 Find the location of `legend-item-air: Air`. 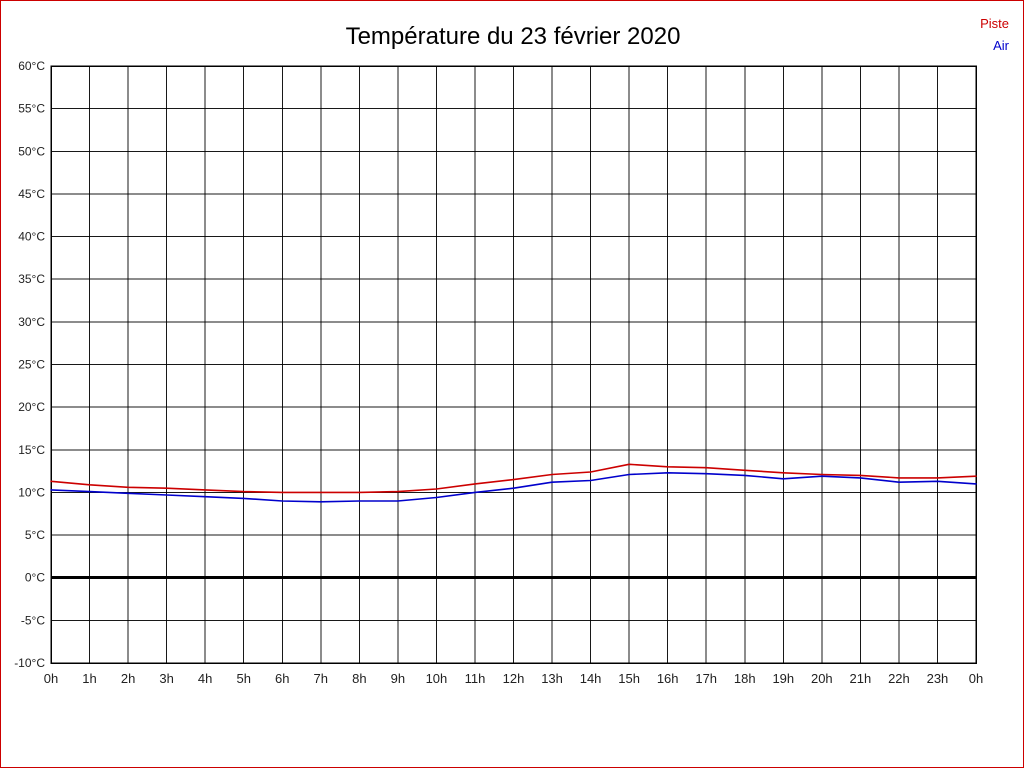

legend-item-air: Air is located at coordinates (994, 46).